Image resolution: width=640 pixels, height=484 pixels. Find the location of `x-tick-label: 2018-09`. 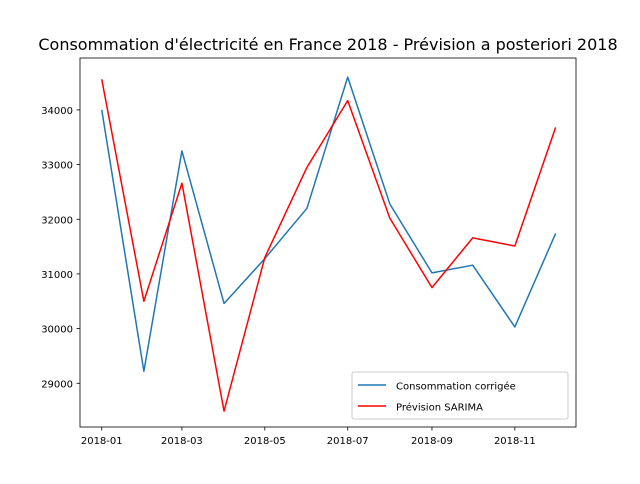

x-tick-label: 2018-09 is located at coordinates (432, 441).